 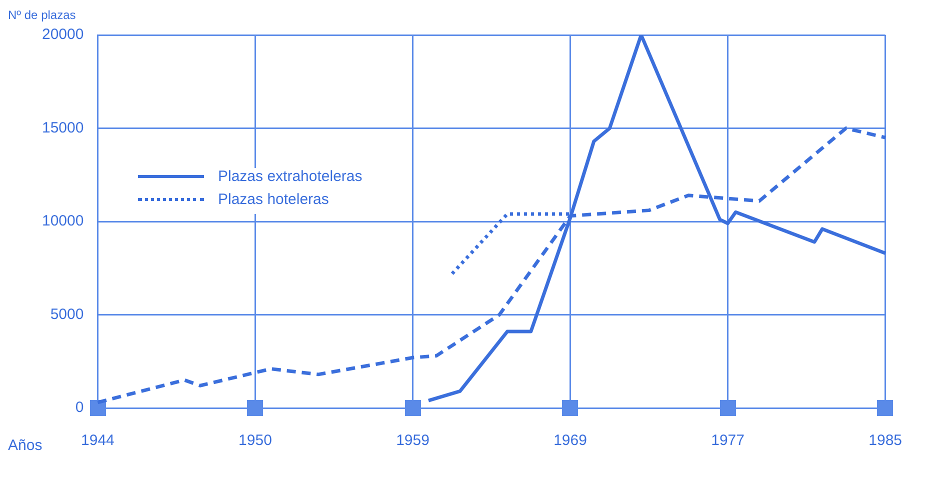 What do you see at coordinates (570, 441) in the screenshot?
I see `x-tick-label: 1969` at bounding box center [570, 441].